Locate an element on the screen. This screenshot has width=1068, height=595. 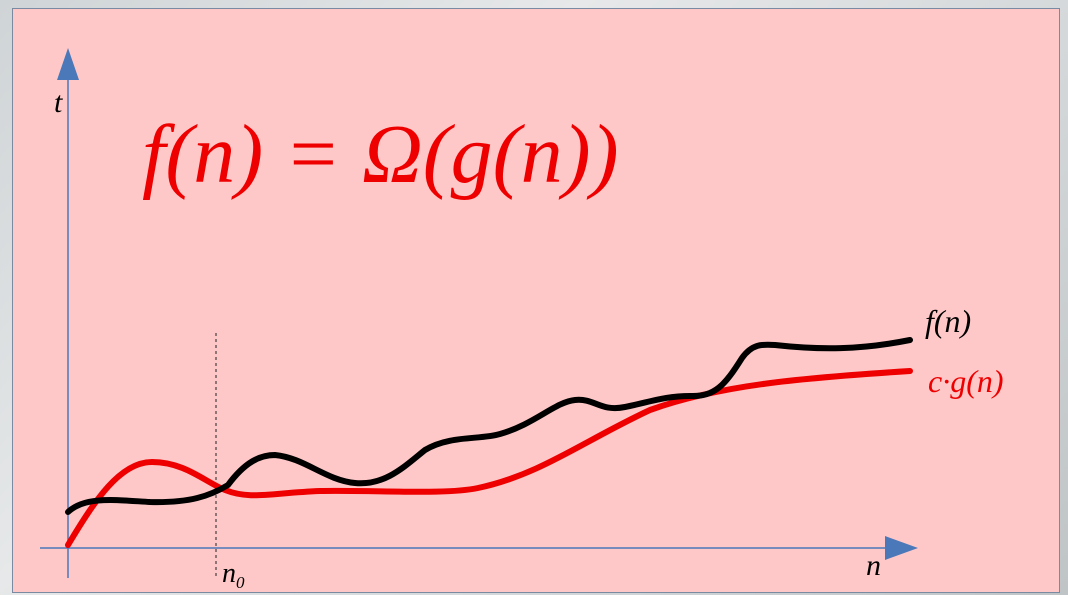
cg-n-label: c·g(n) is located at coordinates (966, 381).